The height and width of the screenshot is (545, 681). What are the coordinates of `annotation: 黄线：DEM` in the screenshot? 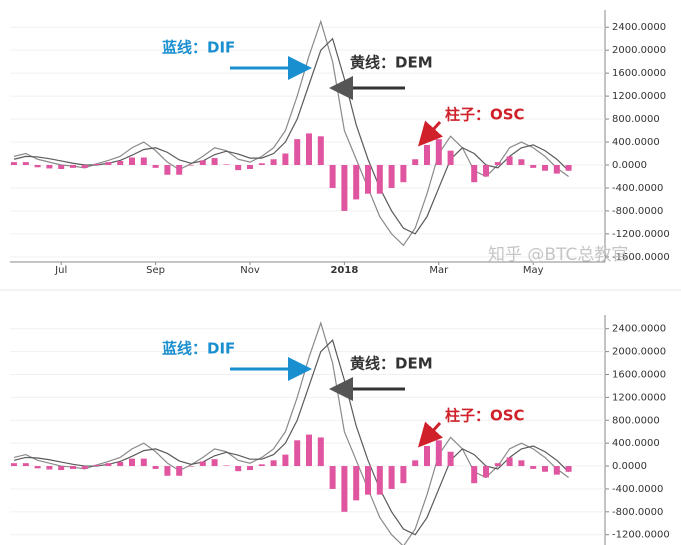 It's located at (391, 63).